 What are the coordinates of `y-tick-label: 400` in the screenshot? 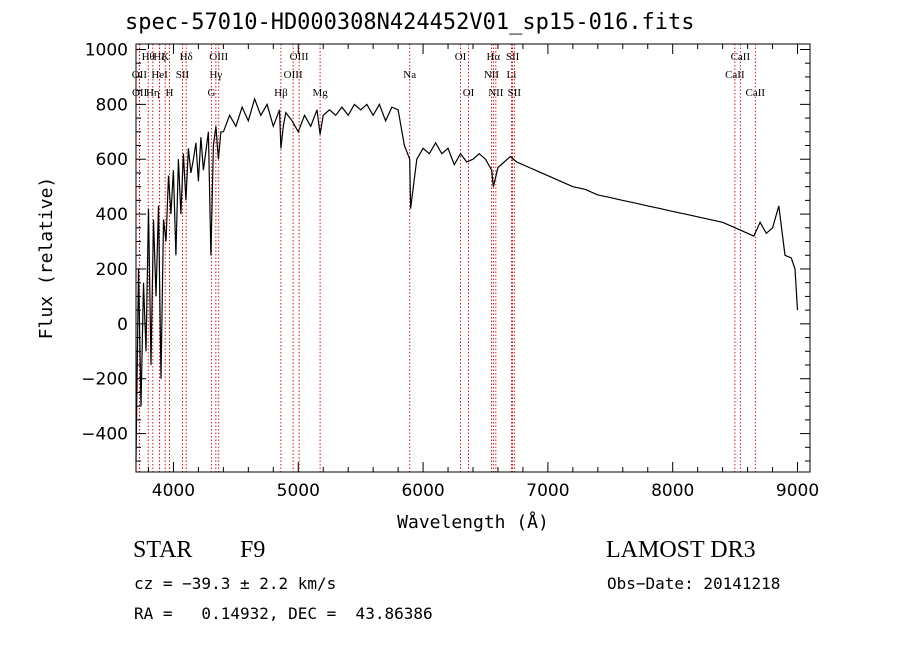 It's located at (112, 215).